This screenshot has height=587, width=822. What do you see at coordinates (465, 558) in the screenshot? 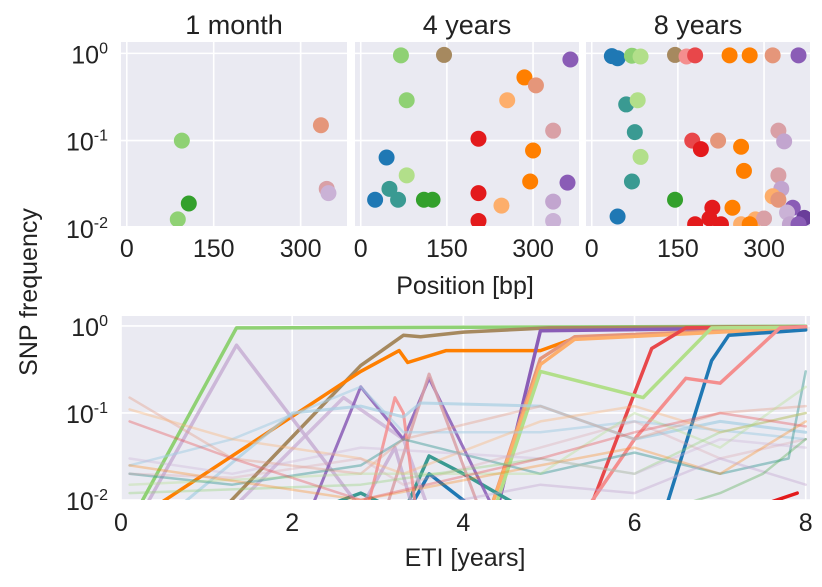
I see `eti-axis-label: ETI [years]` at bounding box center [465, 558].